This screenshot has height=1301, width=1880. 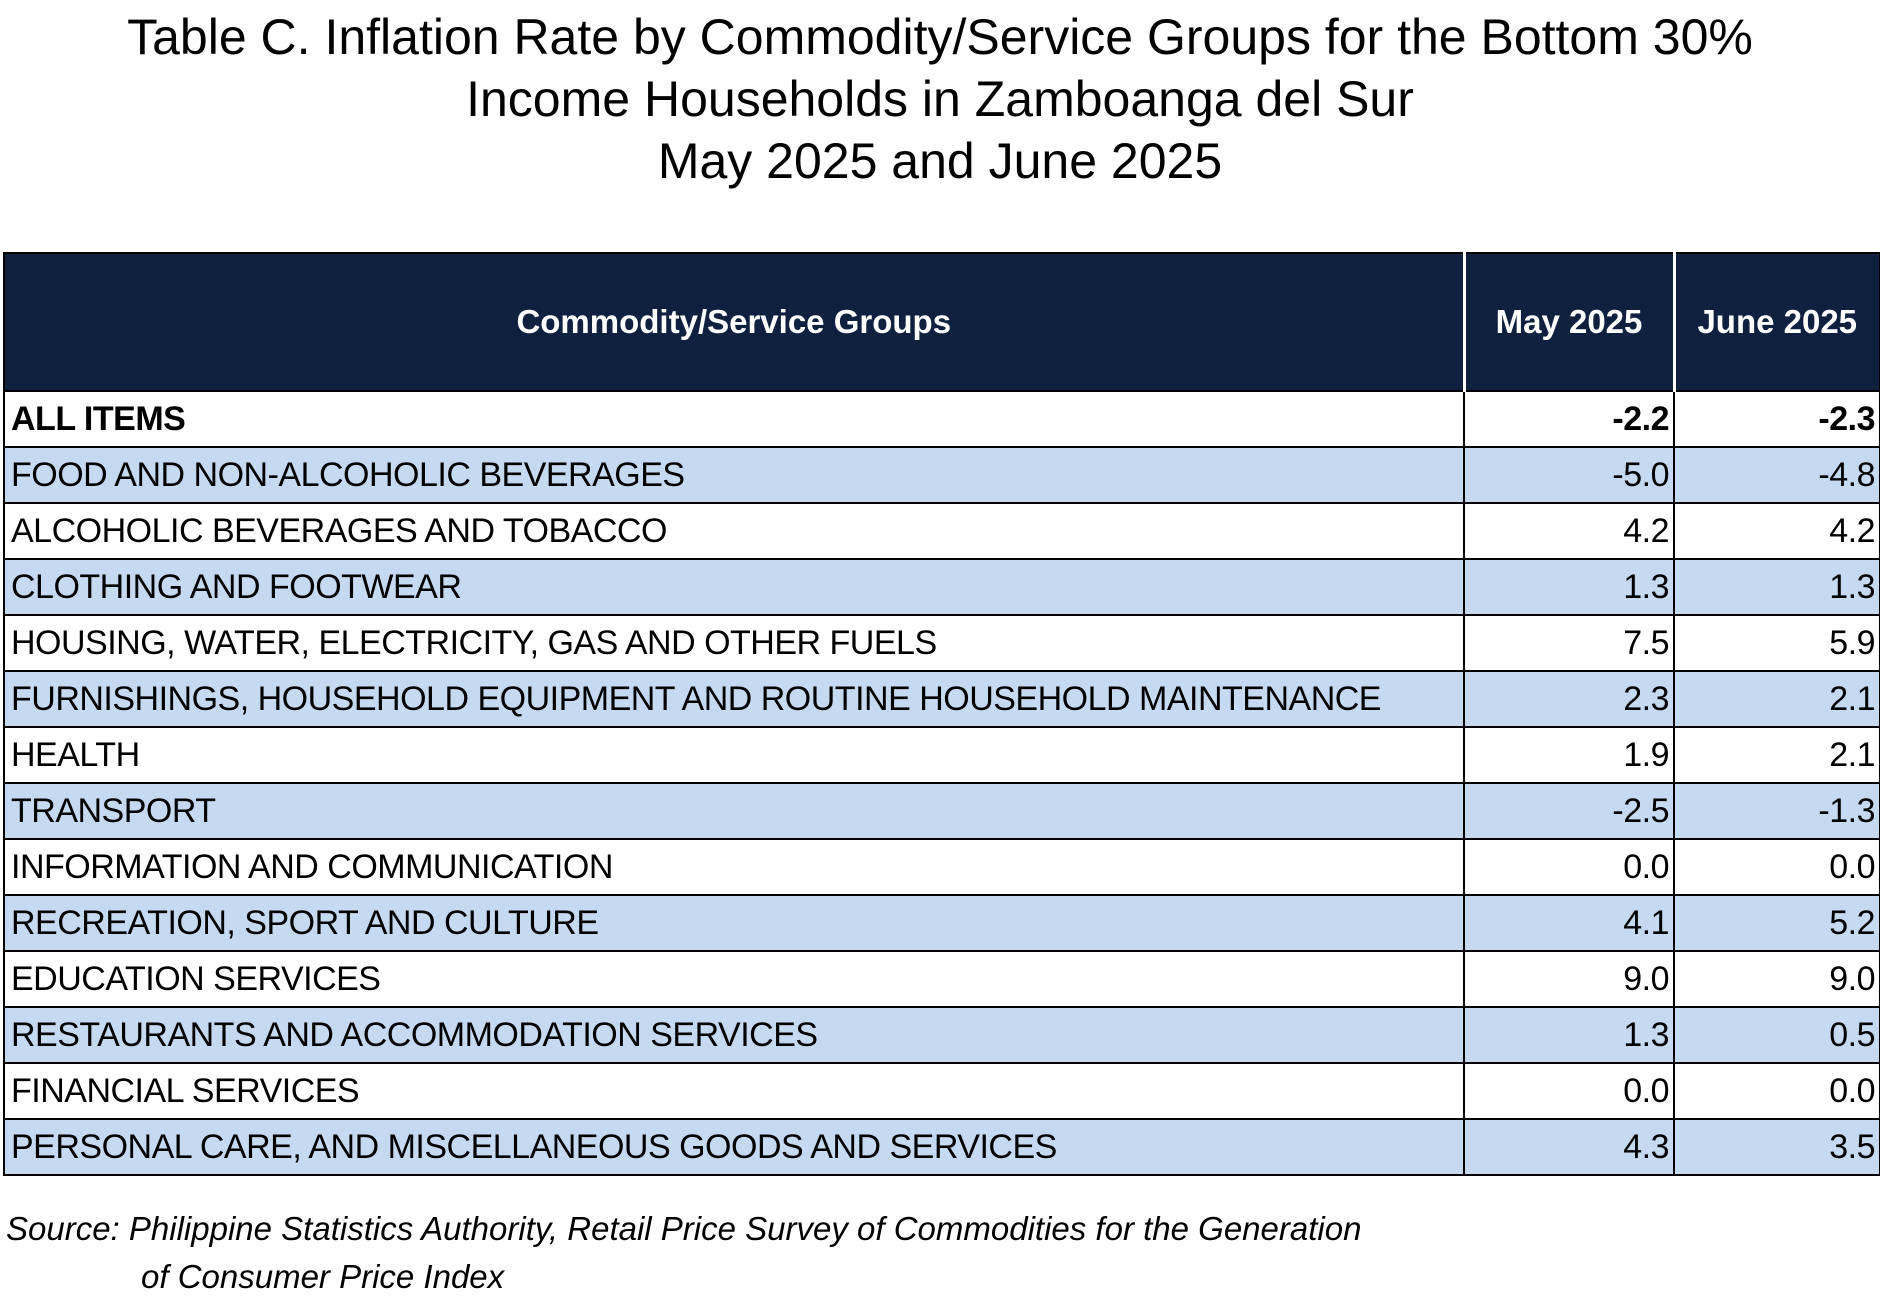 I want to click on table-row: FINANCIAL SERVICES 0.0 0.0, so click(x=941, y=1091).